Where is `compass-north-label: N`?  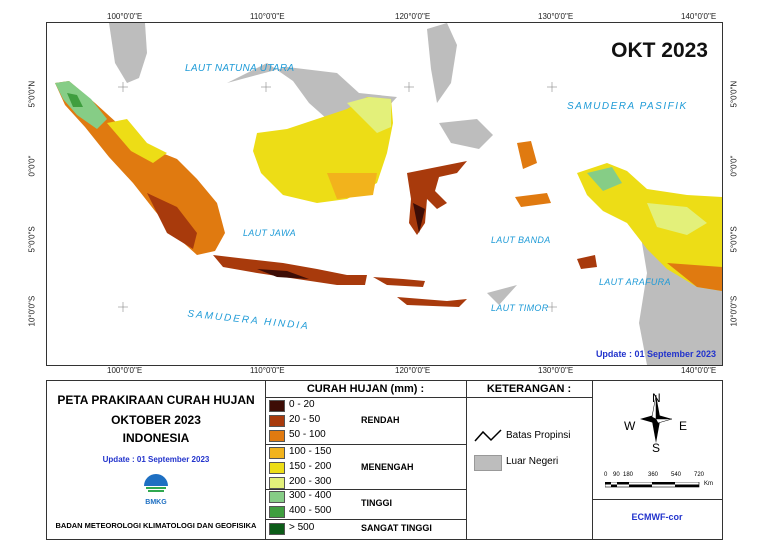
compass-north-label: N is located at coordinates (656, 398).